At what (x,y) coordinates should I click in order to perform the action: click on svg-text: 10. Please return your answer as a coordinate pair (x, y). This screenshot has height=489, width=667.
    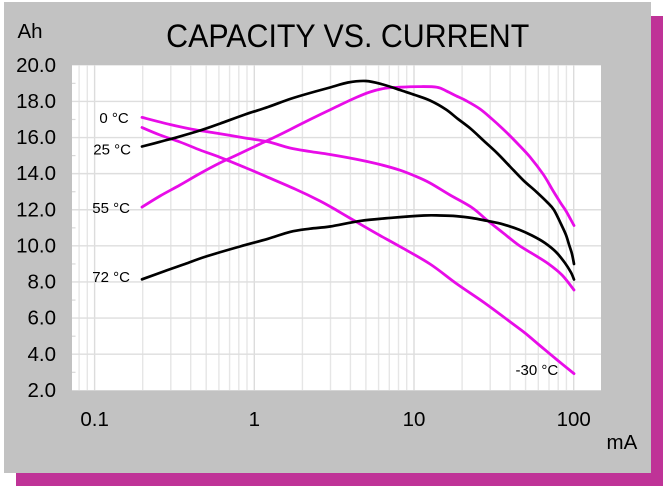
    Looking at the image, I should click on (414, 419).